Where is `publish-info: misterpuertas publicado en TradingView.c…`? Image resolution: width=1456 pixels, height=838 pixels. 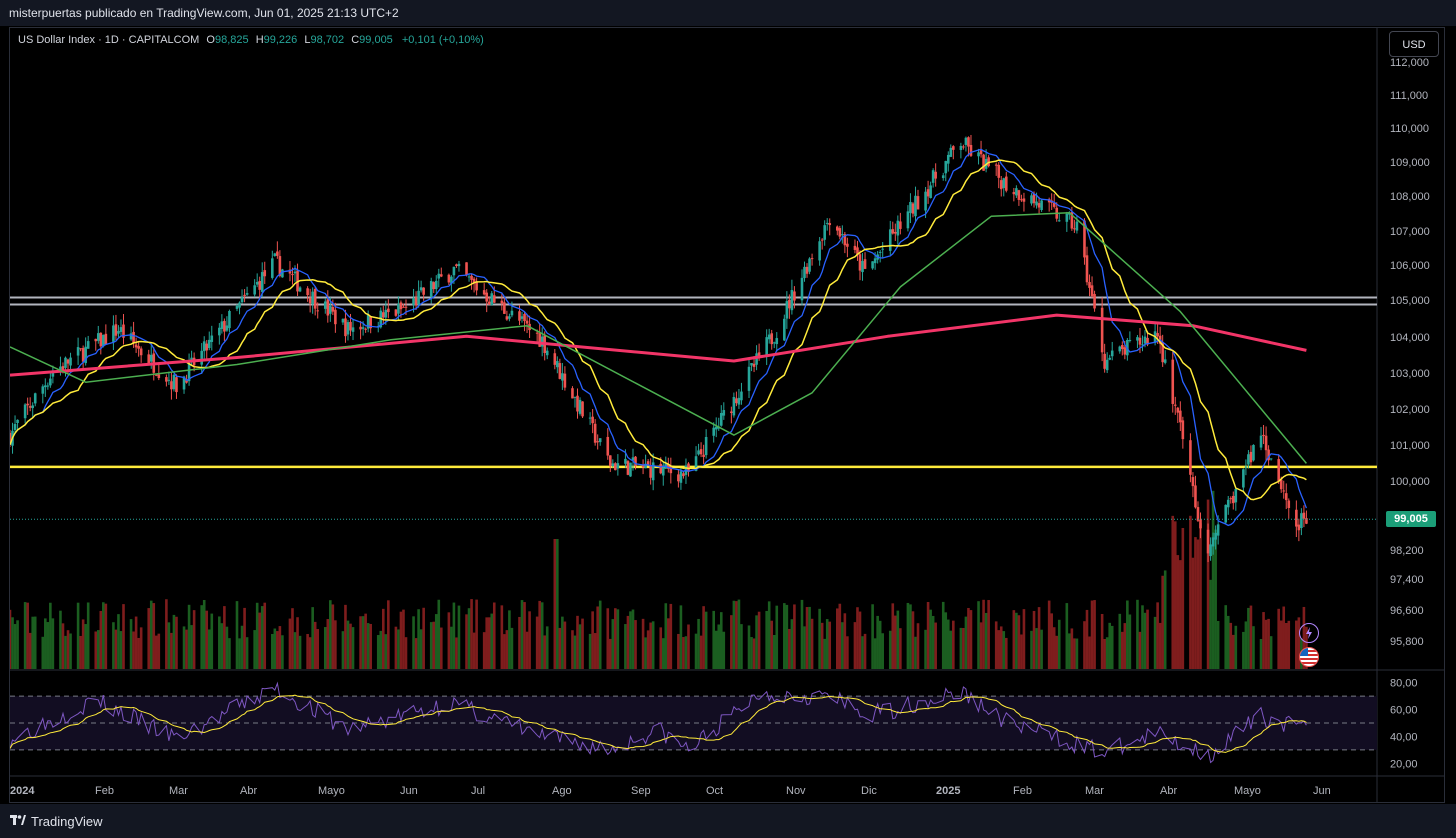
publish-info: misterpuertas publicado en TradingView.c… is located at coordinates (728, 13).